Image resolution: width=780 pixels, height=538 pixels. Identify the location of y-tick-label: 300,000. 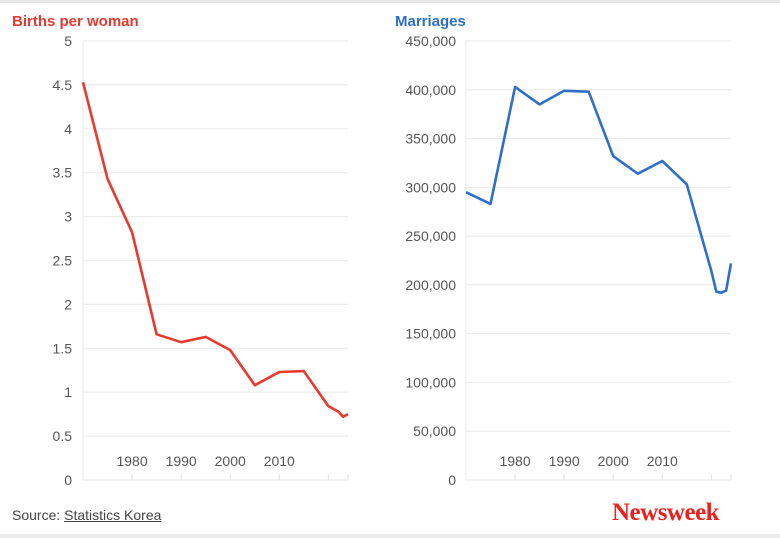
(430, 187).